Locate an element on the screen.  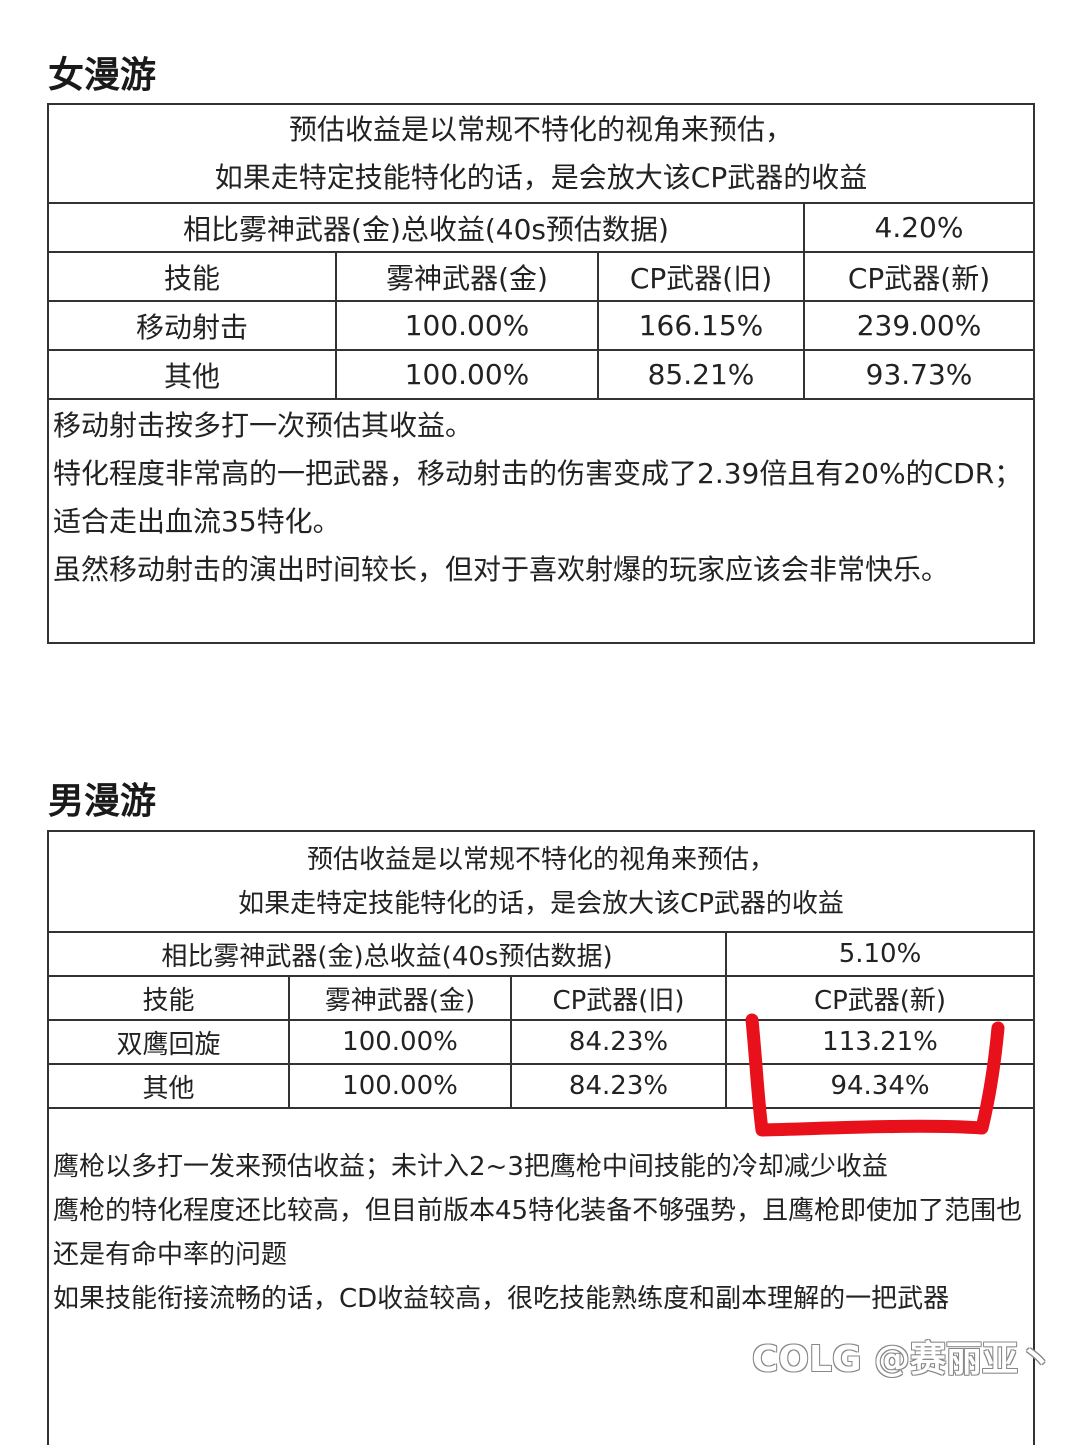
cell: 239.00% is located at coordinates (919, 325).